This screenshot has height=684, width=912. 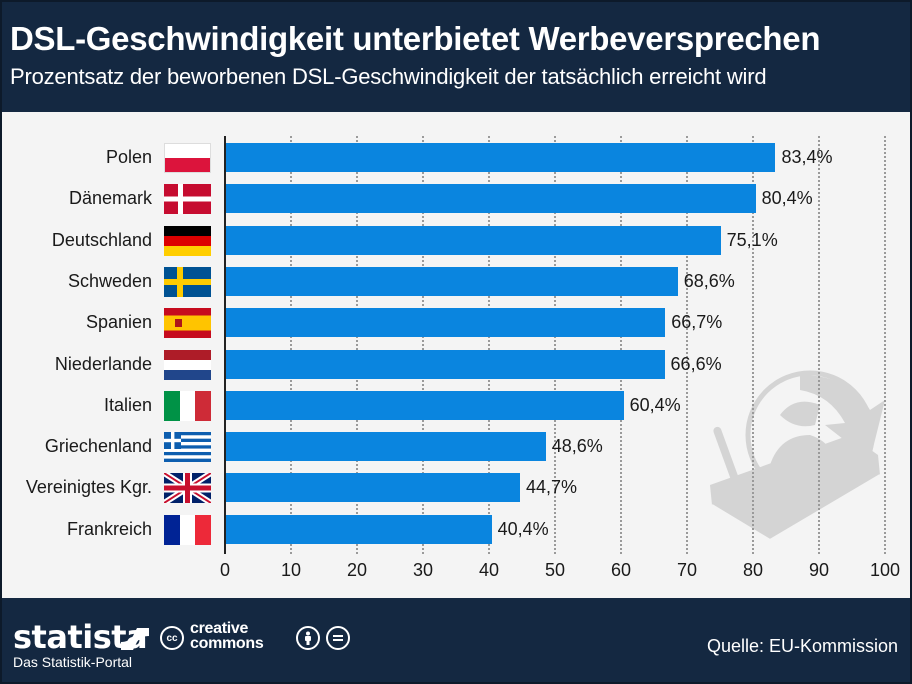 I want to click on cc-icon: cc, so click(x=172, y=638).